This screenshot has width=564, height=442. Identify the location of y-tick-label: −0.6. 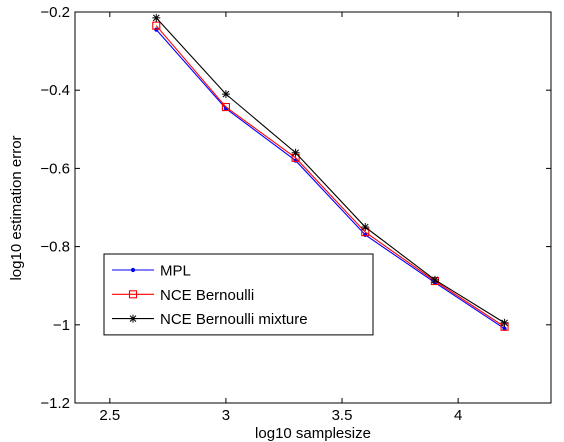
(55, 168).